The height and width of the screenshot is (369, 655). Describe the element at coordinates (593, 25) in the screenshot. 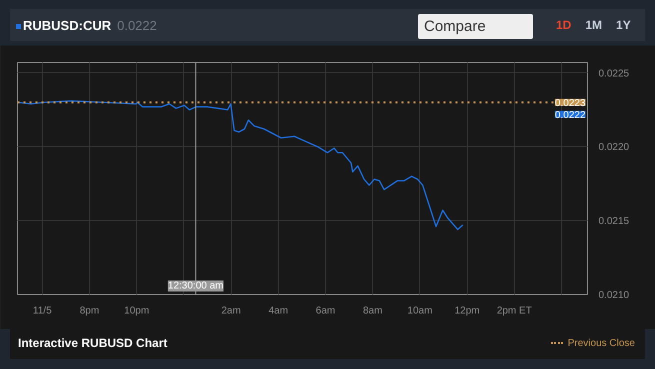

I see `text: 1M` at that location.